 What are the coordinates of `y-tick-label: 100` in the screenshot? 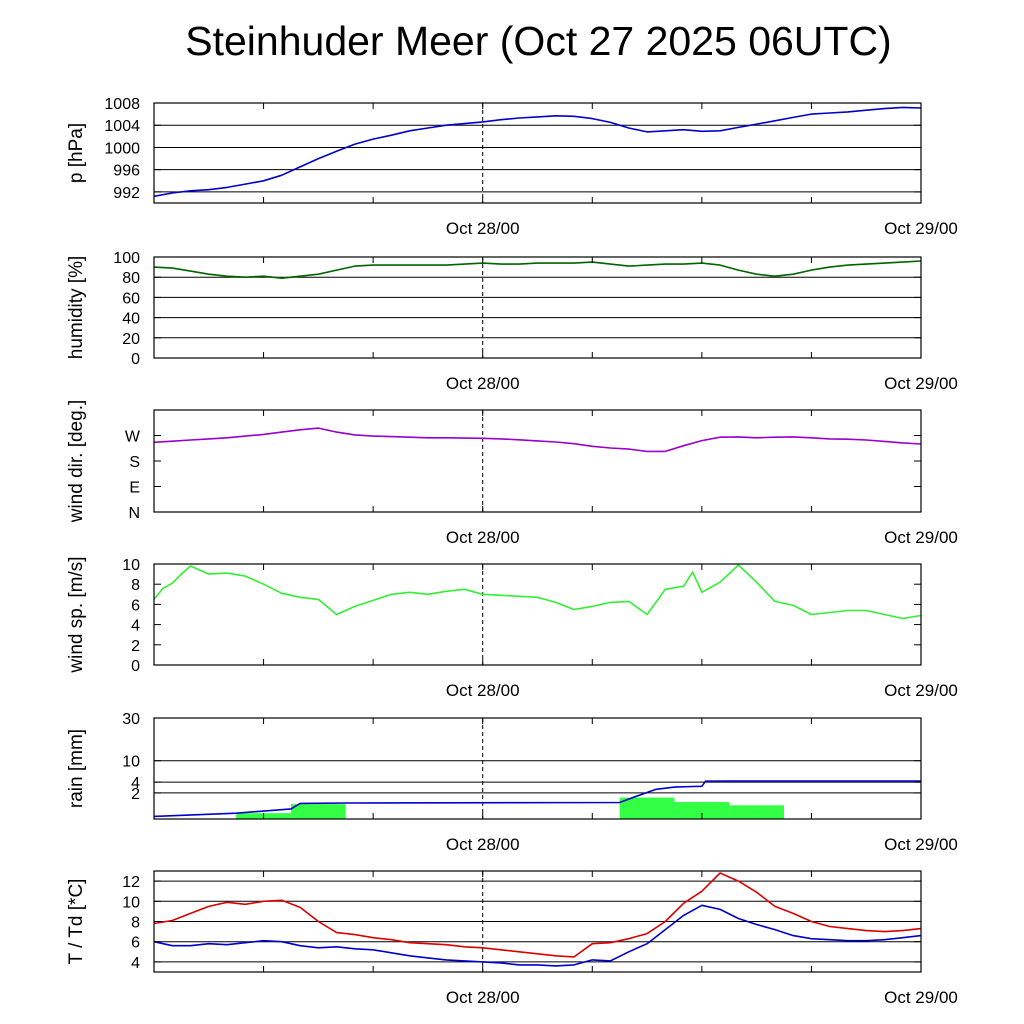 It's located at (126, 258).